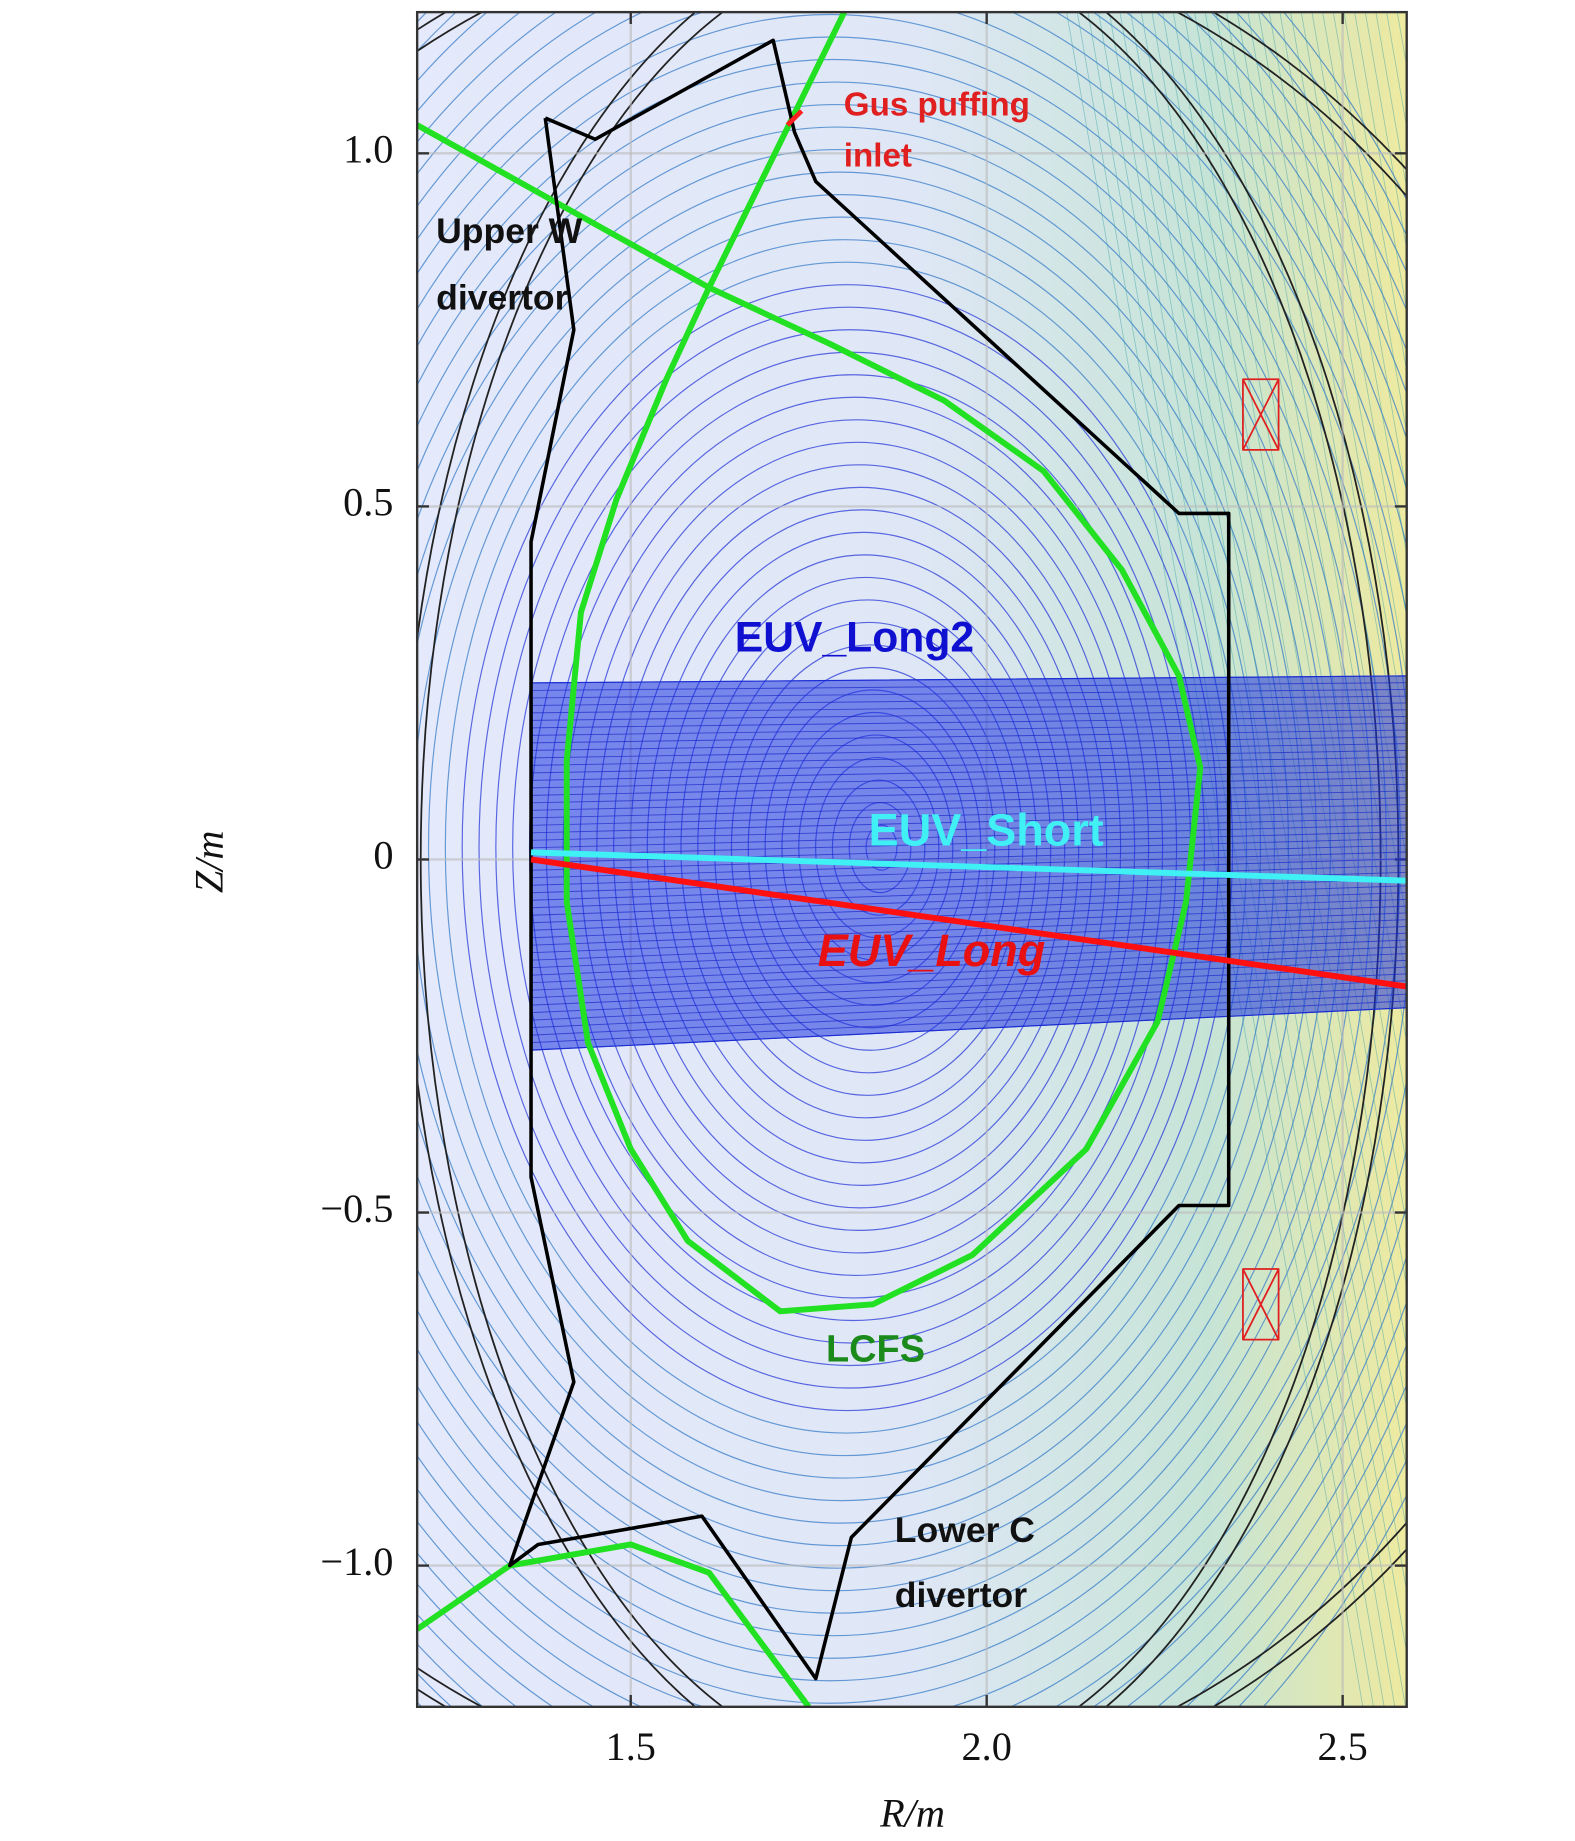 This screenshot has width=1575, height=1841. Describe the element at coordinates (356, 1208) in the screenshot. I see `y-tick-label: −0.5` at that location.